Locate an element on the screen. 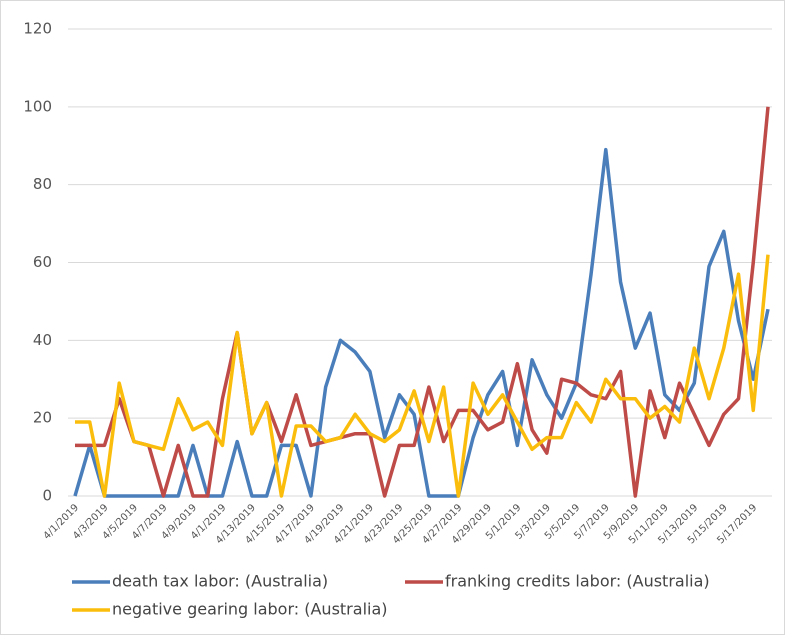 The width and height of the screenshot is (785, 639). y-tick-label: 40 is located at coordinates (42, 340).